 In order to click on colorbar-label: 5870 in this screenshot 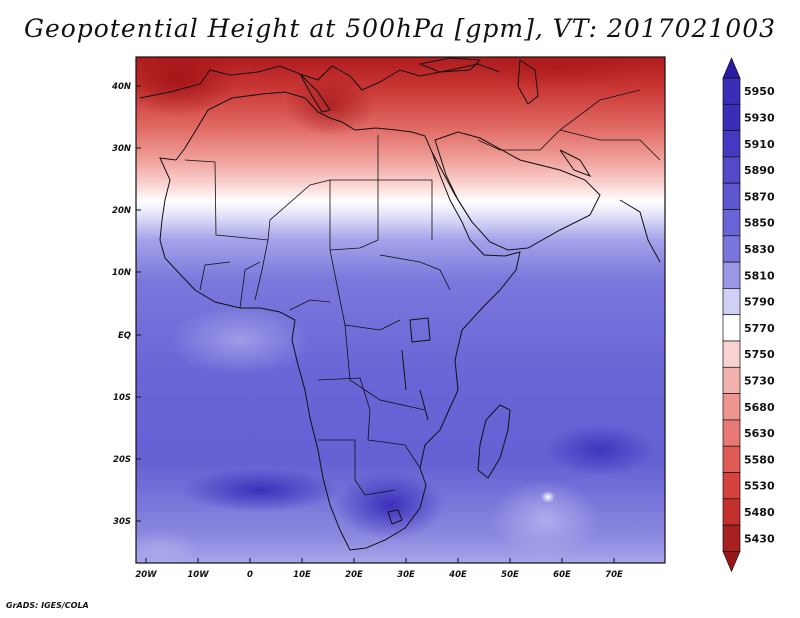, I will do `click(759, 196)`.